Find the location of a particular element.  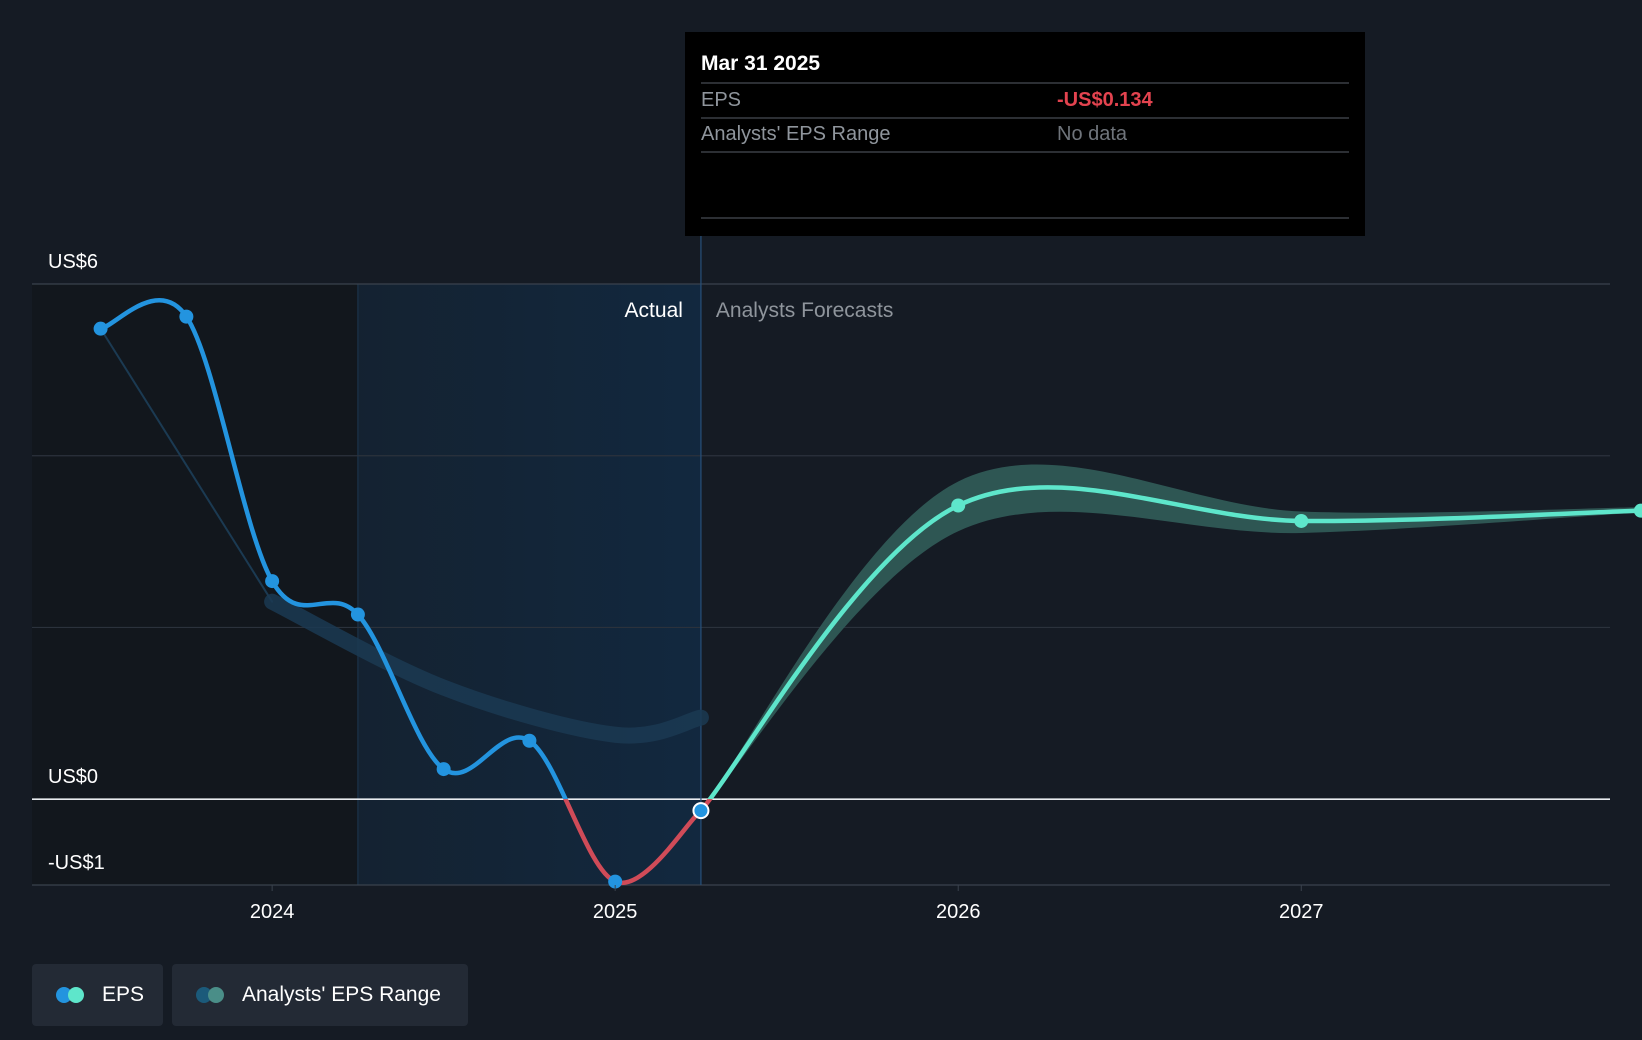

x-tick-label: 2027 is located at coordinates (1301, 912).